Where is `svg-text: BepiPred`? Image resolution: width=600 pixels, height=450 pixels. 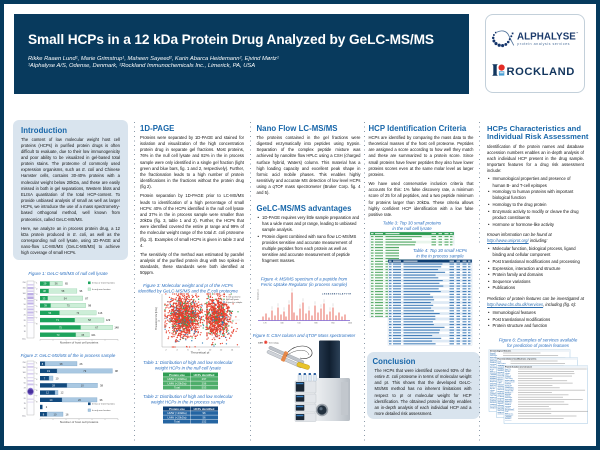 svg-text: BepiPred is located at coordinates (493, 381).